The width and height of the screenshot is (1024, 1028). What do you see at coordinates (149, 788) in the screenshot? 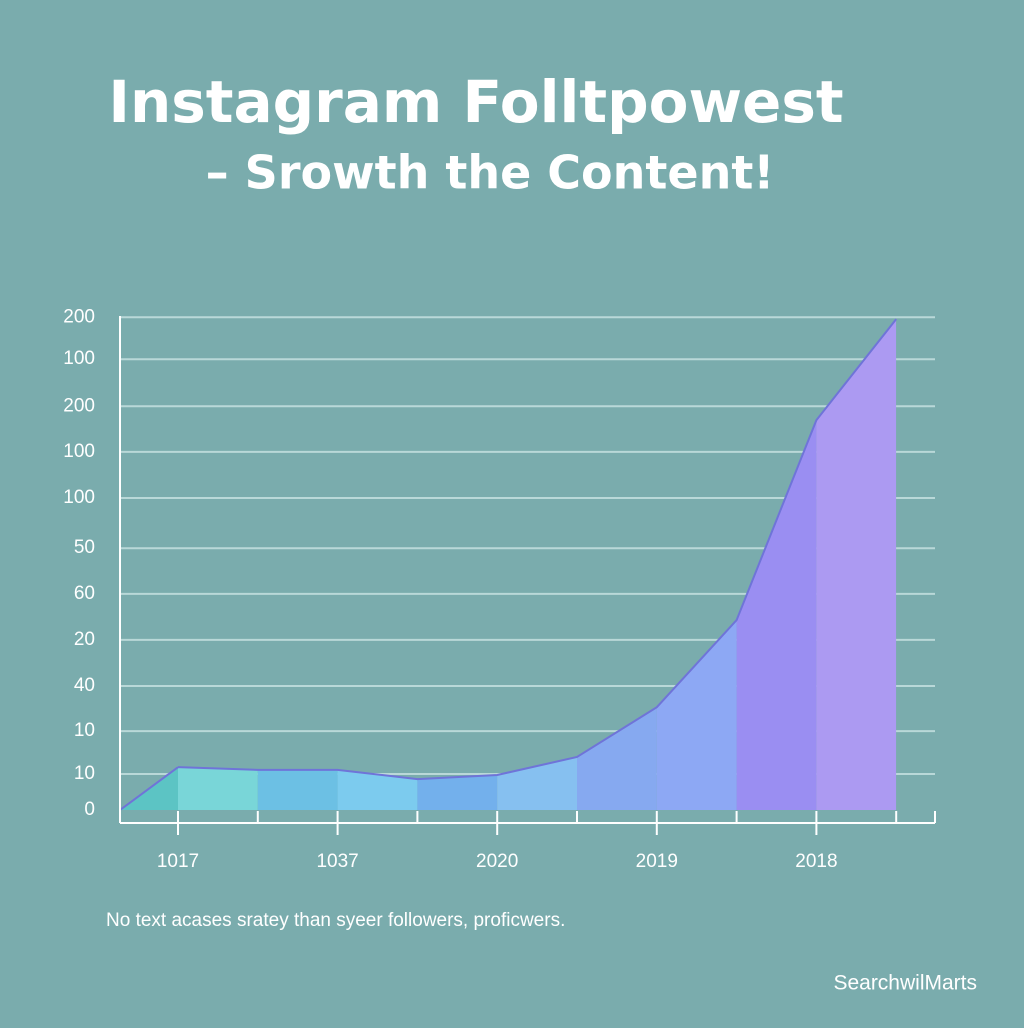
I see `area-lead` at bounding box center [149, 788].